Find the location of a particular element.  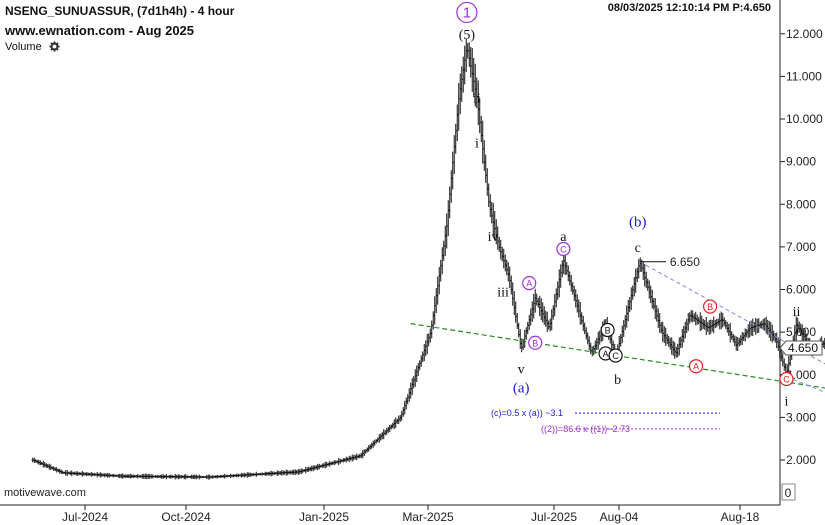

wave-label: (5) is located at coordinates (467, 35).